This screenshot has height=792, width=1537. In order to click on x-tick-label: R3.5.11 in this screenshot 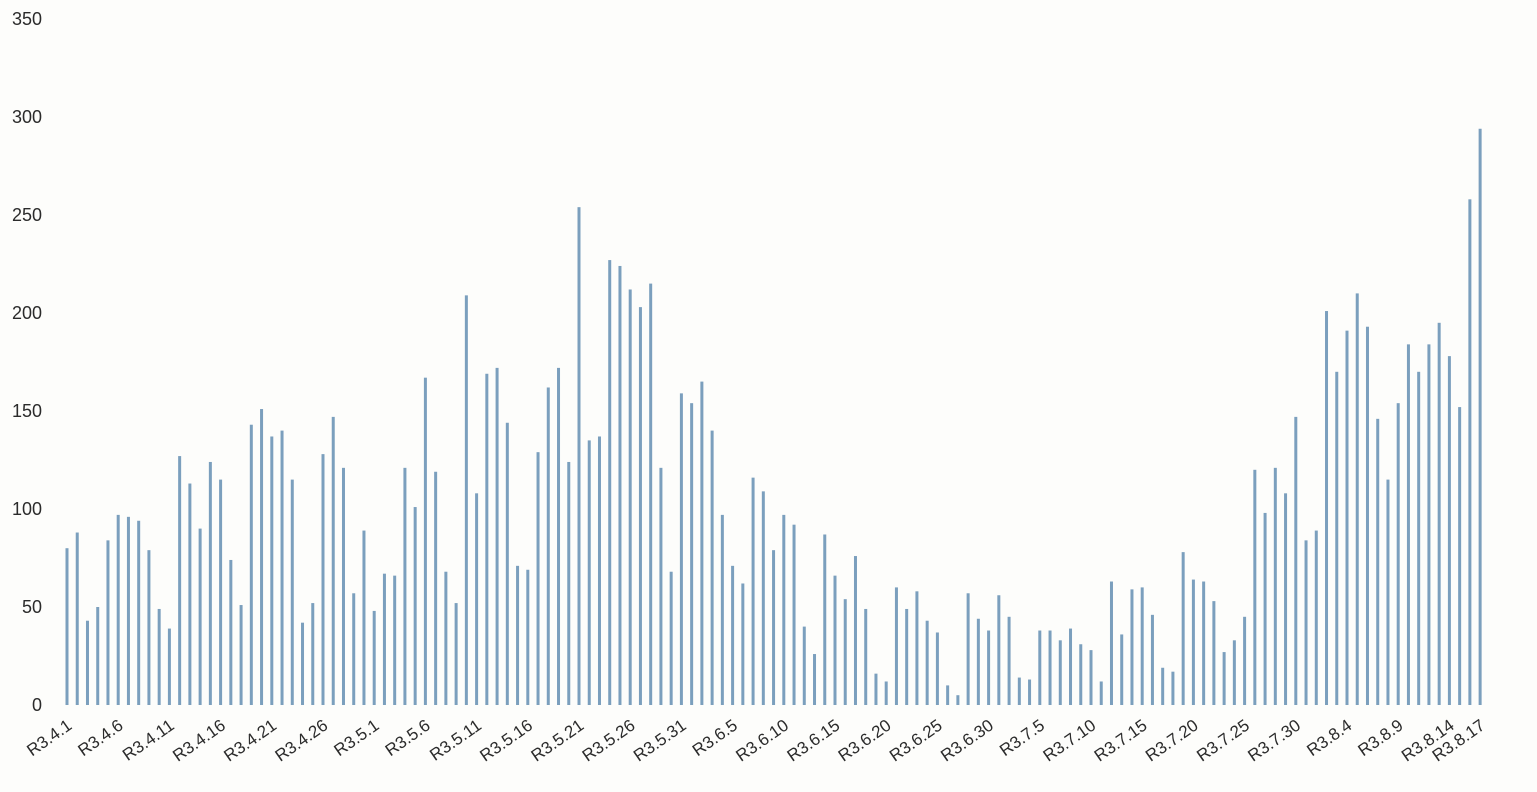, I will do `click(455, 740)`.